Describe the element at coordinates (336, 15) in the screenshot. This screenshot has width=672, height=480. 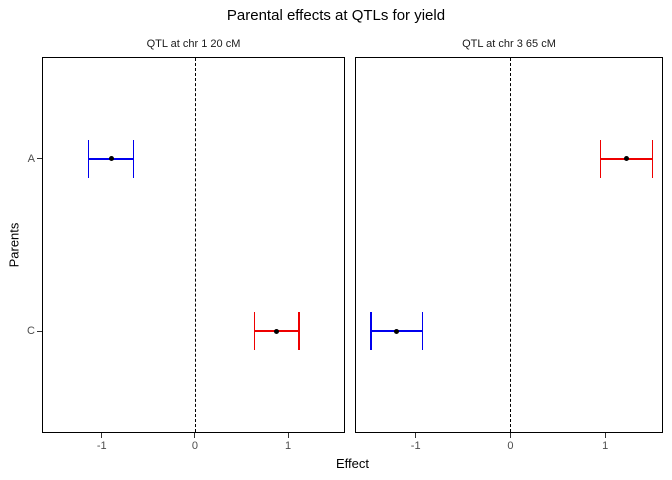
I see `chart-title: Parental effects at QTLs for yield` at that location.